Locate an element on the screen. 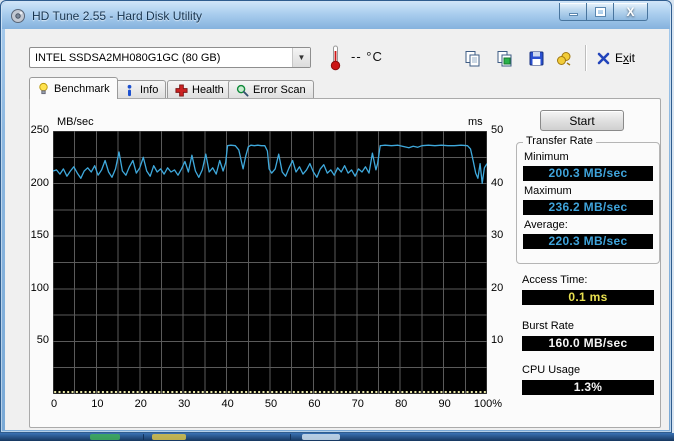 The height and width of the screenshot is (441, 674). copy-button is located at coordinates (472, 58).